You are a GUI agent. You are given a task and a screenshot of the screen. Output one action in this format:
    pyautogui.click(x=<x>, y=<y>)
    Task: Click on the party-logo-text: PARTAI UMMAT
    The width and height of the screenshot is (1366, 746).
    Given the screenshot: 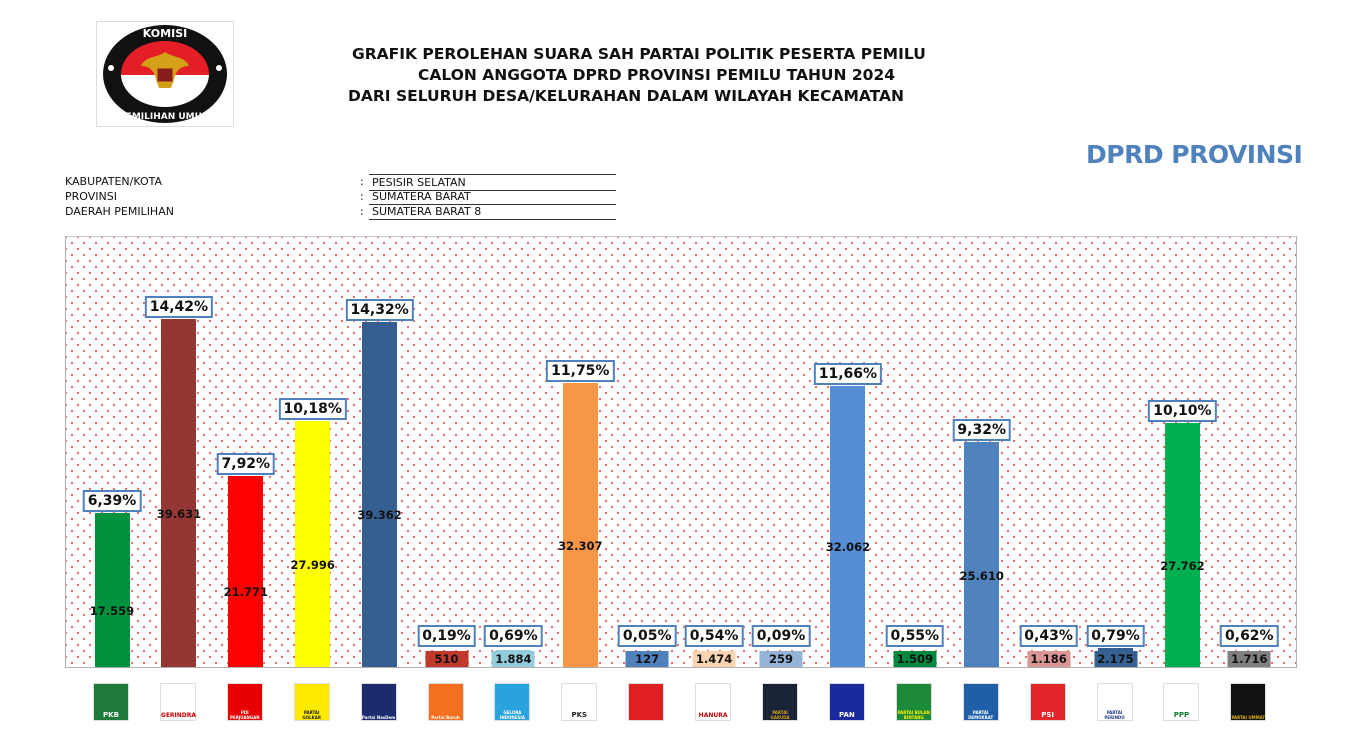 What is the action you would take?
    pyautogui.click(x=1248, y=717)
    